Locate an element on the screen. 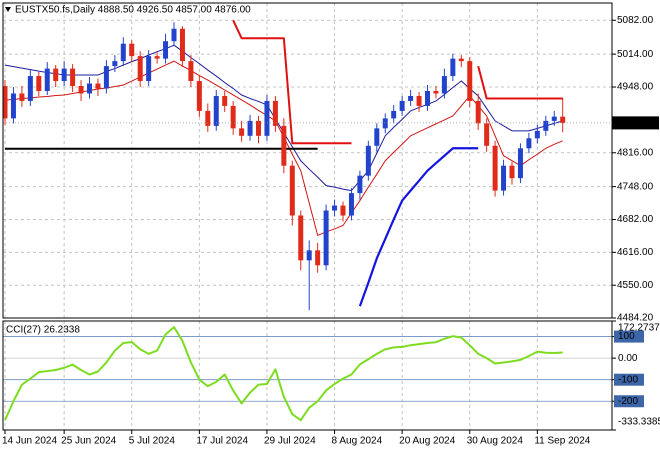  x-tick-label: 14 Jun 2024 is located at coordinates (29, 441).